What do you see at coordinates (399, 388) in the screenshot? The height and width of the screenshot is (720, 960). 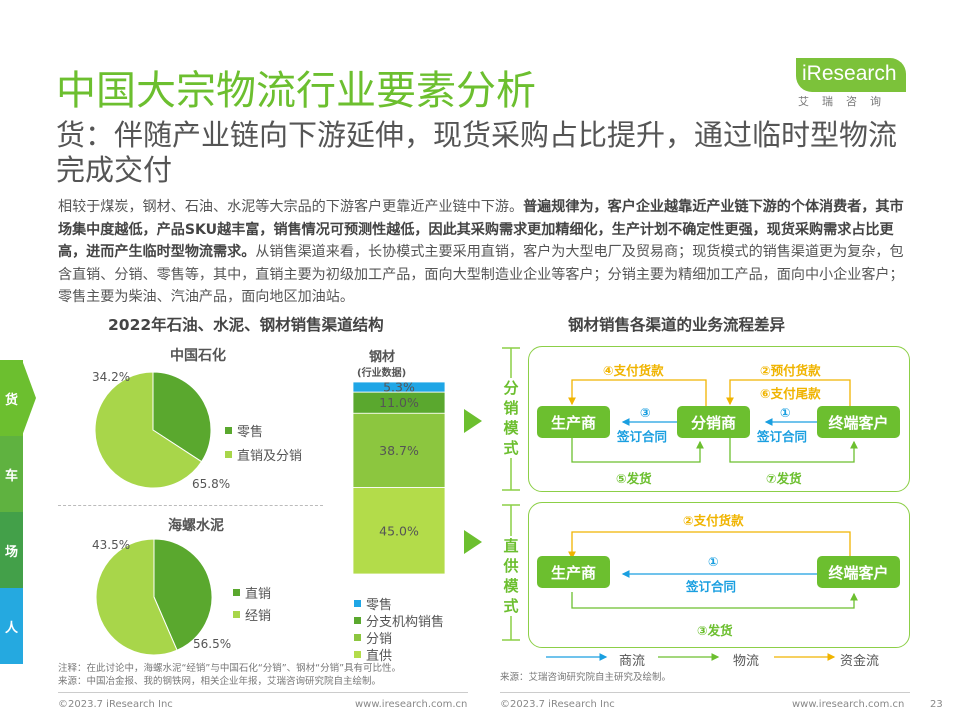 I see `steel-bar-label-0: 5.3%` at bounding box center [399, 388].